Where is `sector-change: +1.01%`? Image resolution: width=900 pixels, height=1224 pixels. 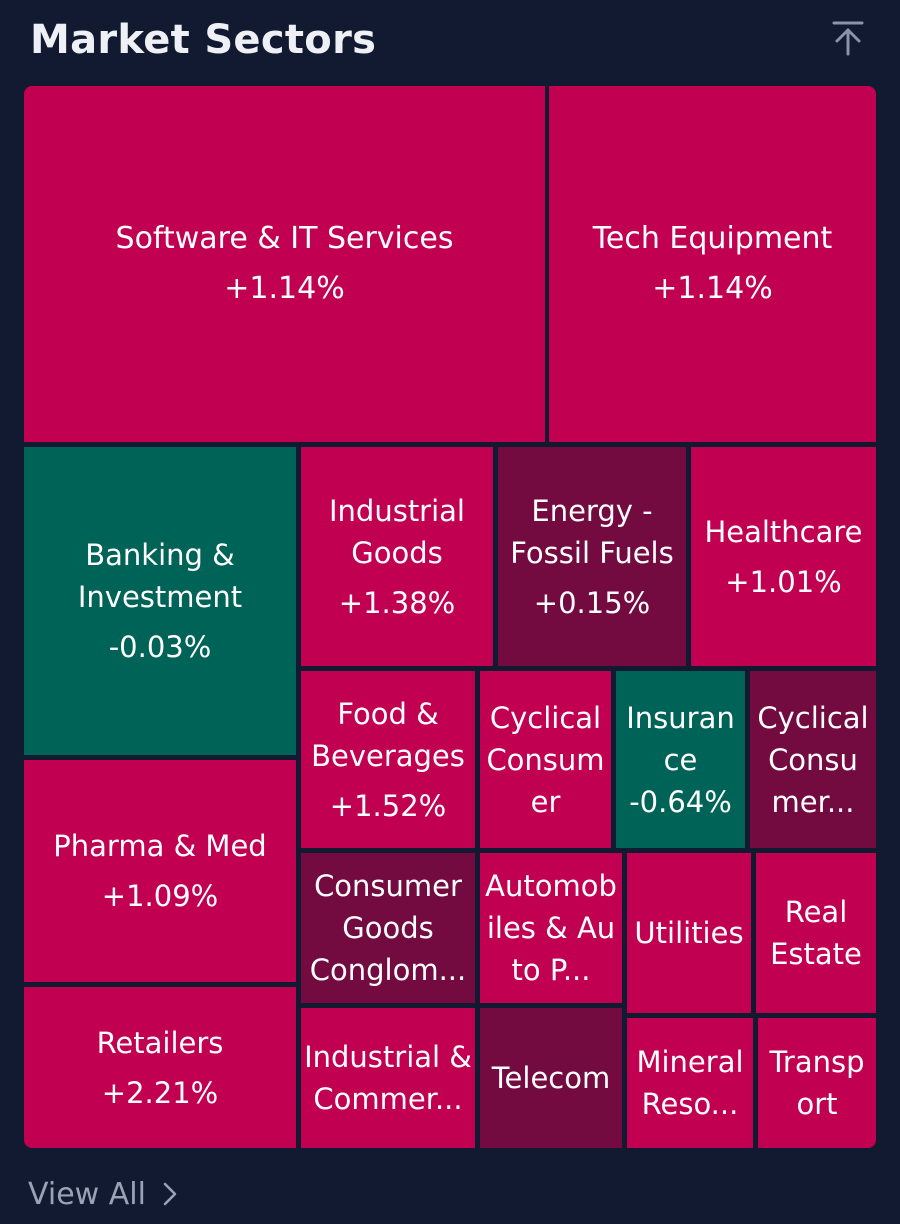
sector-change: +1.01% is located at coordinates (783, 581).